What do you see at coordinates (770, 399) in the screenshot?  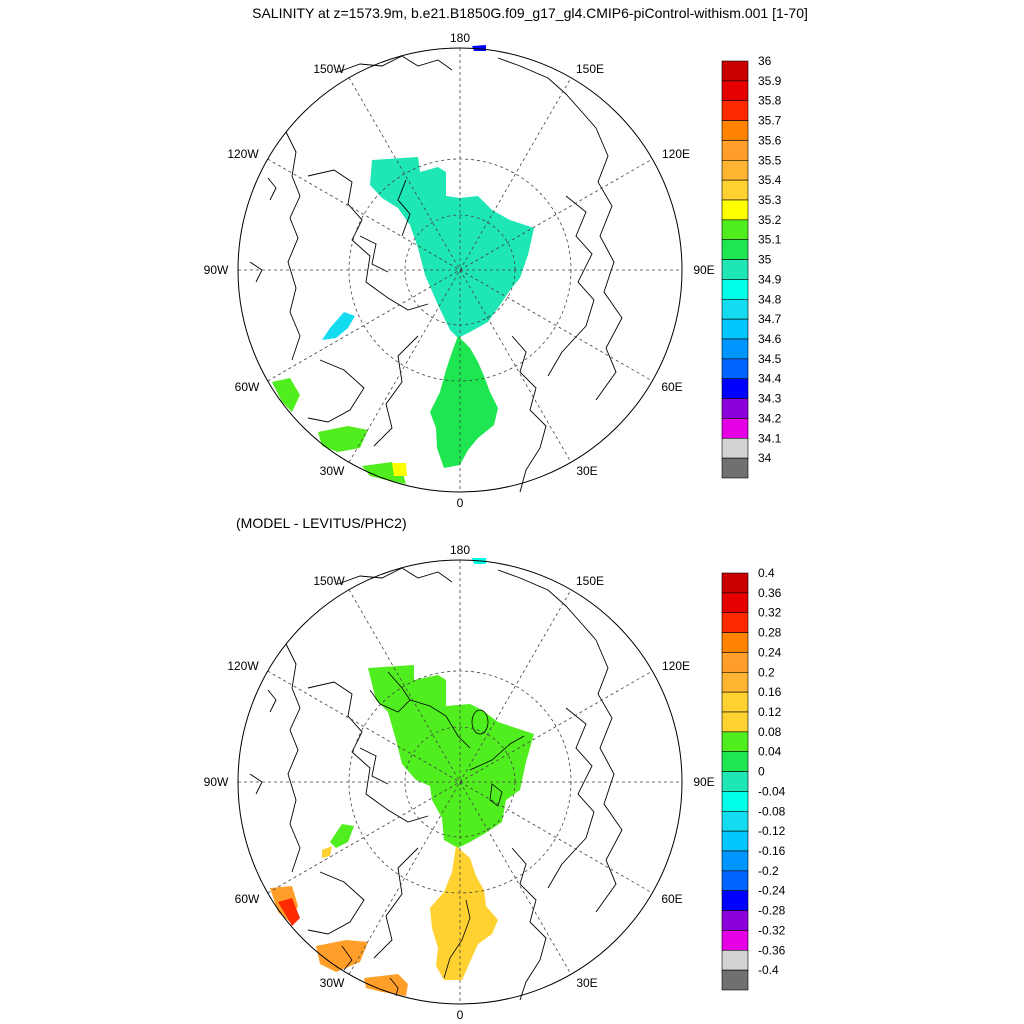 I see `top-colorbar-label-17: 34.3` at bounding box center [770, 399].